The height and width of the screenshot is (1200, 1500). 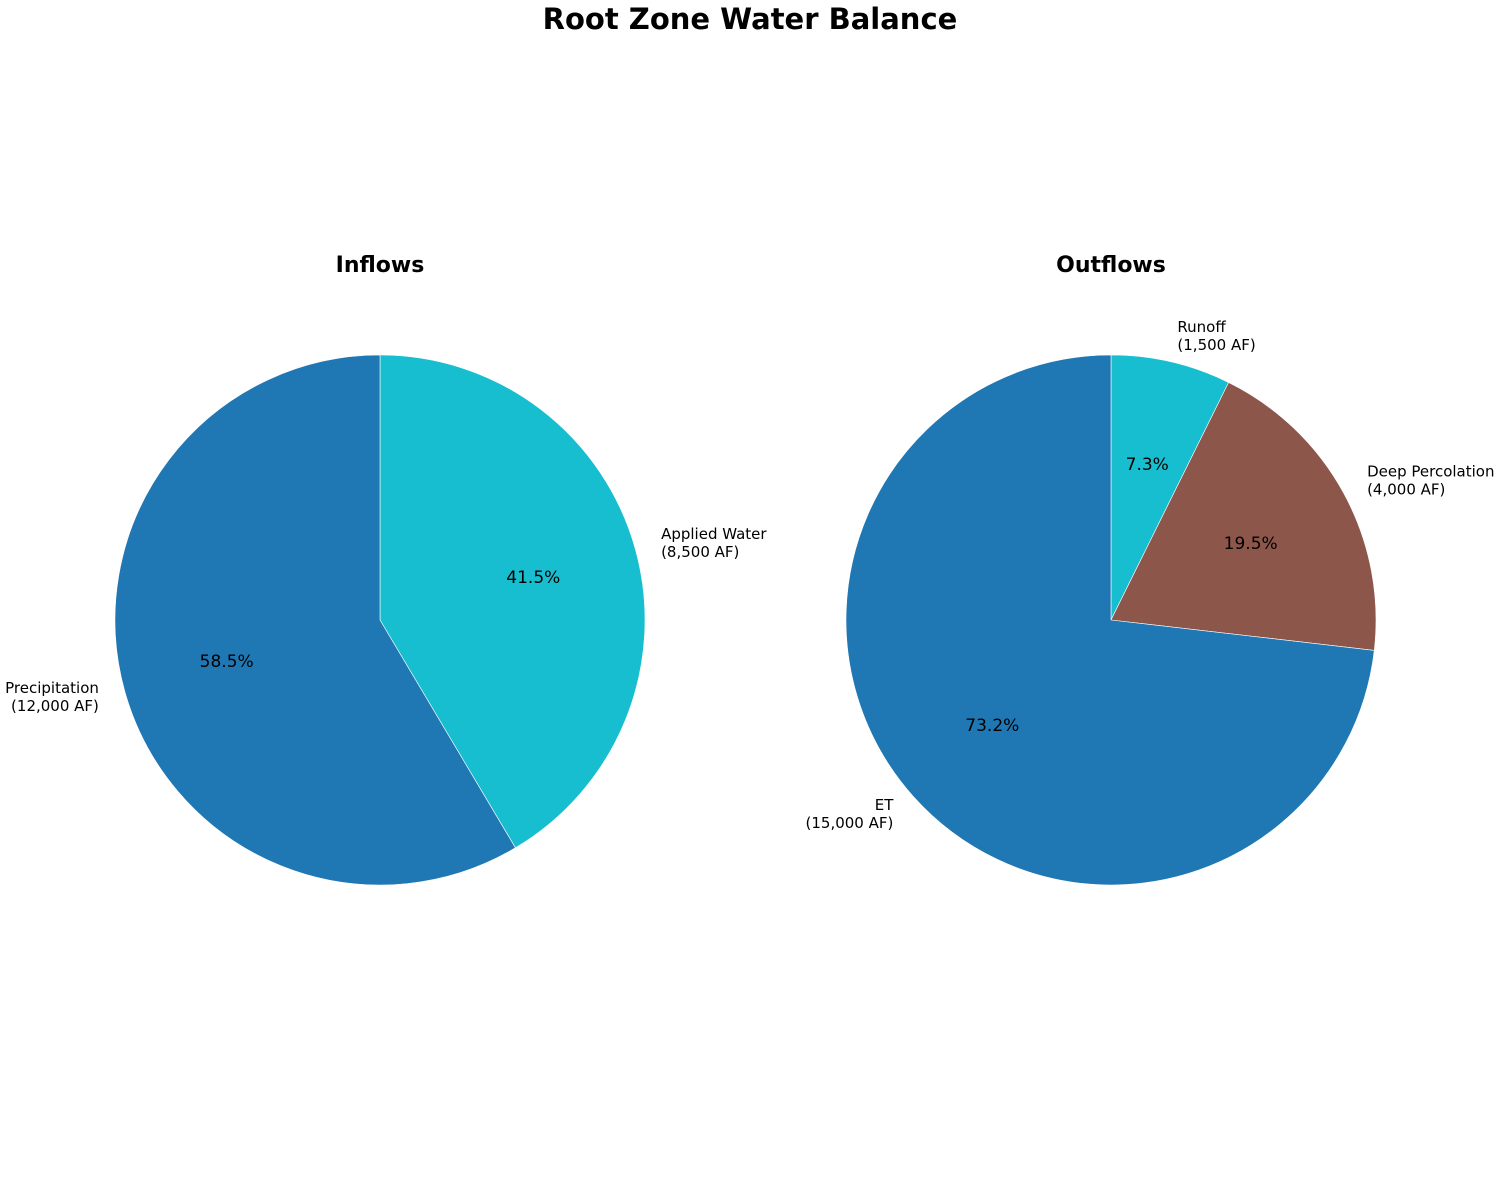 I want to click on runoff-label: Runoff (1,500 AF), so click(x=1216, y=336).